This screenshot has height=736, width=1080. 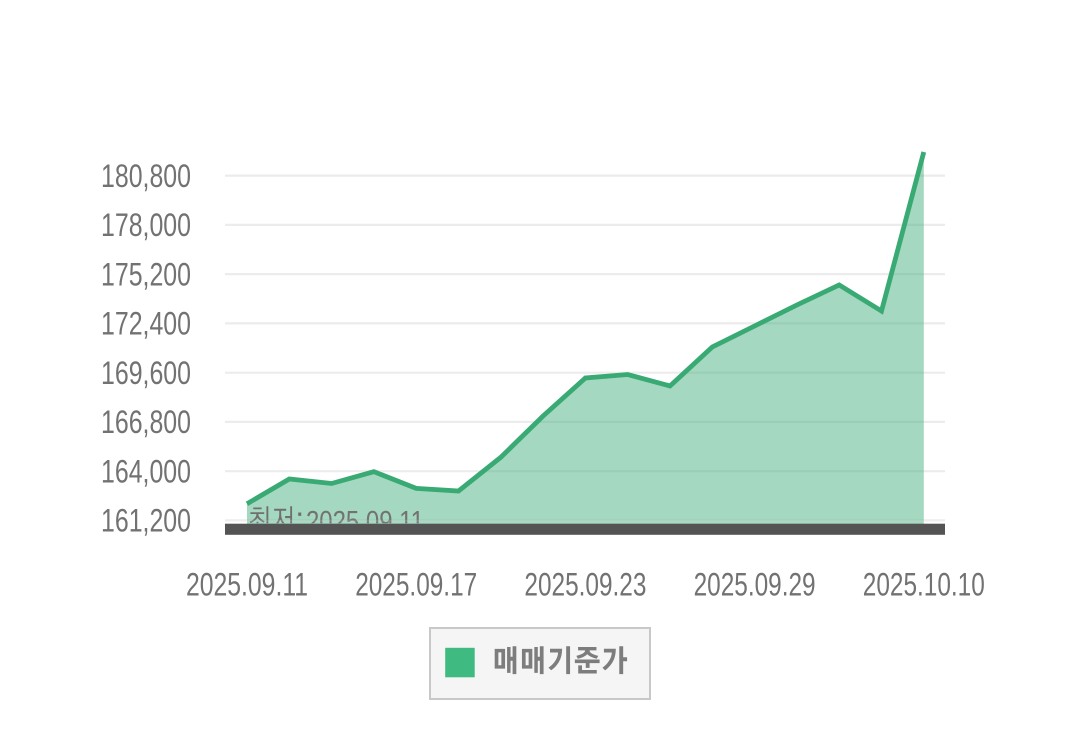 I want to click on svg-text: 175,200, so click(x=146, y=274).